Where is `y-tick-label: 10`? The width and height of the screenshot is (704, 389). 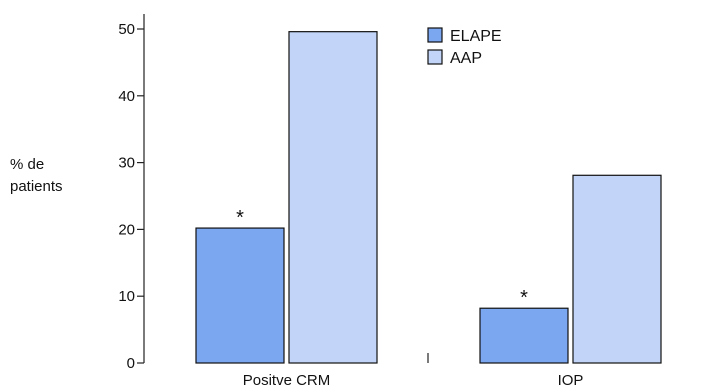 y-tick-label: 10 is located at coordinates (126, 296).